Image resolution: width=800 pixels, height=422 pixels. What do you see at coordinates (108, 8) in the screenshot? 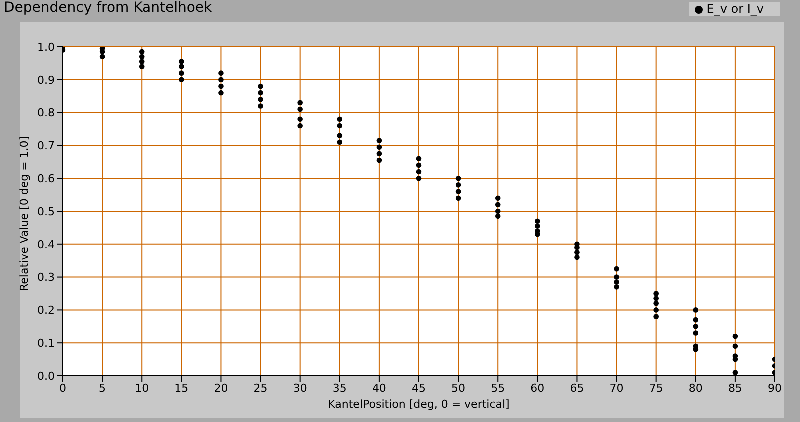
I see `chart-title: Dependency from Kantelhoek` at bounding box center [108, 8].